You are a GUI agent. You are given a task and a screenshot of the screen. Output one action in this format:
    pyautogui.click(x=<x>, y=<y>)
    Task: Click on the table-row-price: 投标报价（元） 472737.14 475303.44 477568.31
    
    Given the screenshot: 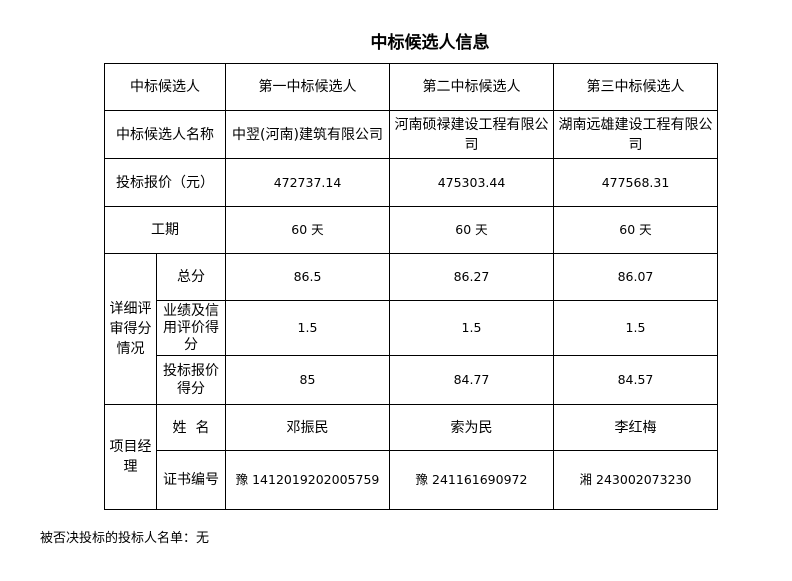 What is the action you would take?
    pyautogui.click(x=411, y=182)
    